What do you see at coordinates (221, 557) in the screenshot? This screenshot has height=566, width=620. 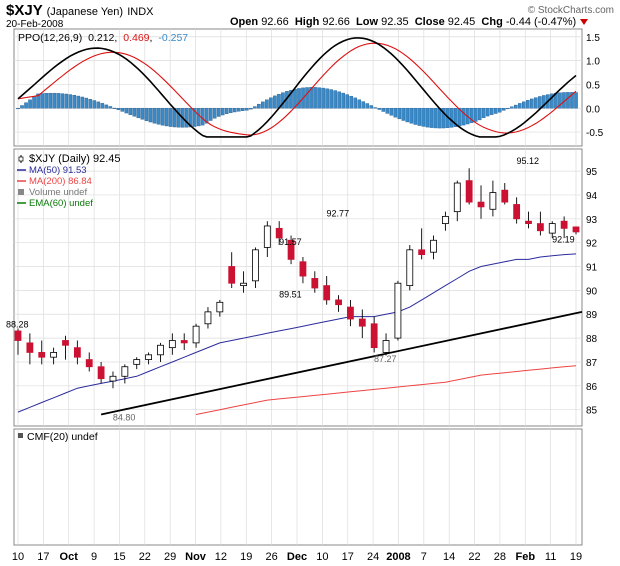 I see `x-tick-label: 12` at bounding box center [221, 557].